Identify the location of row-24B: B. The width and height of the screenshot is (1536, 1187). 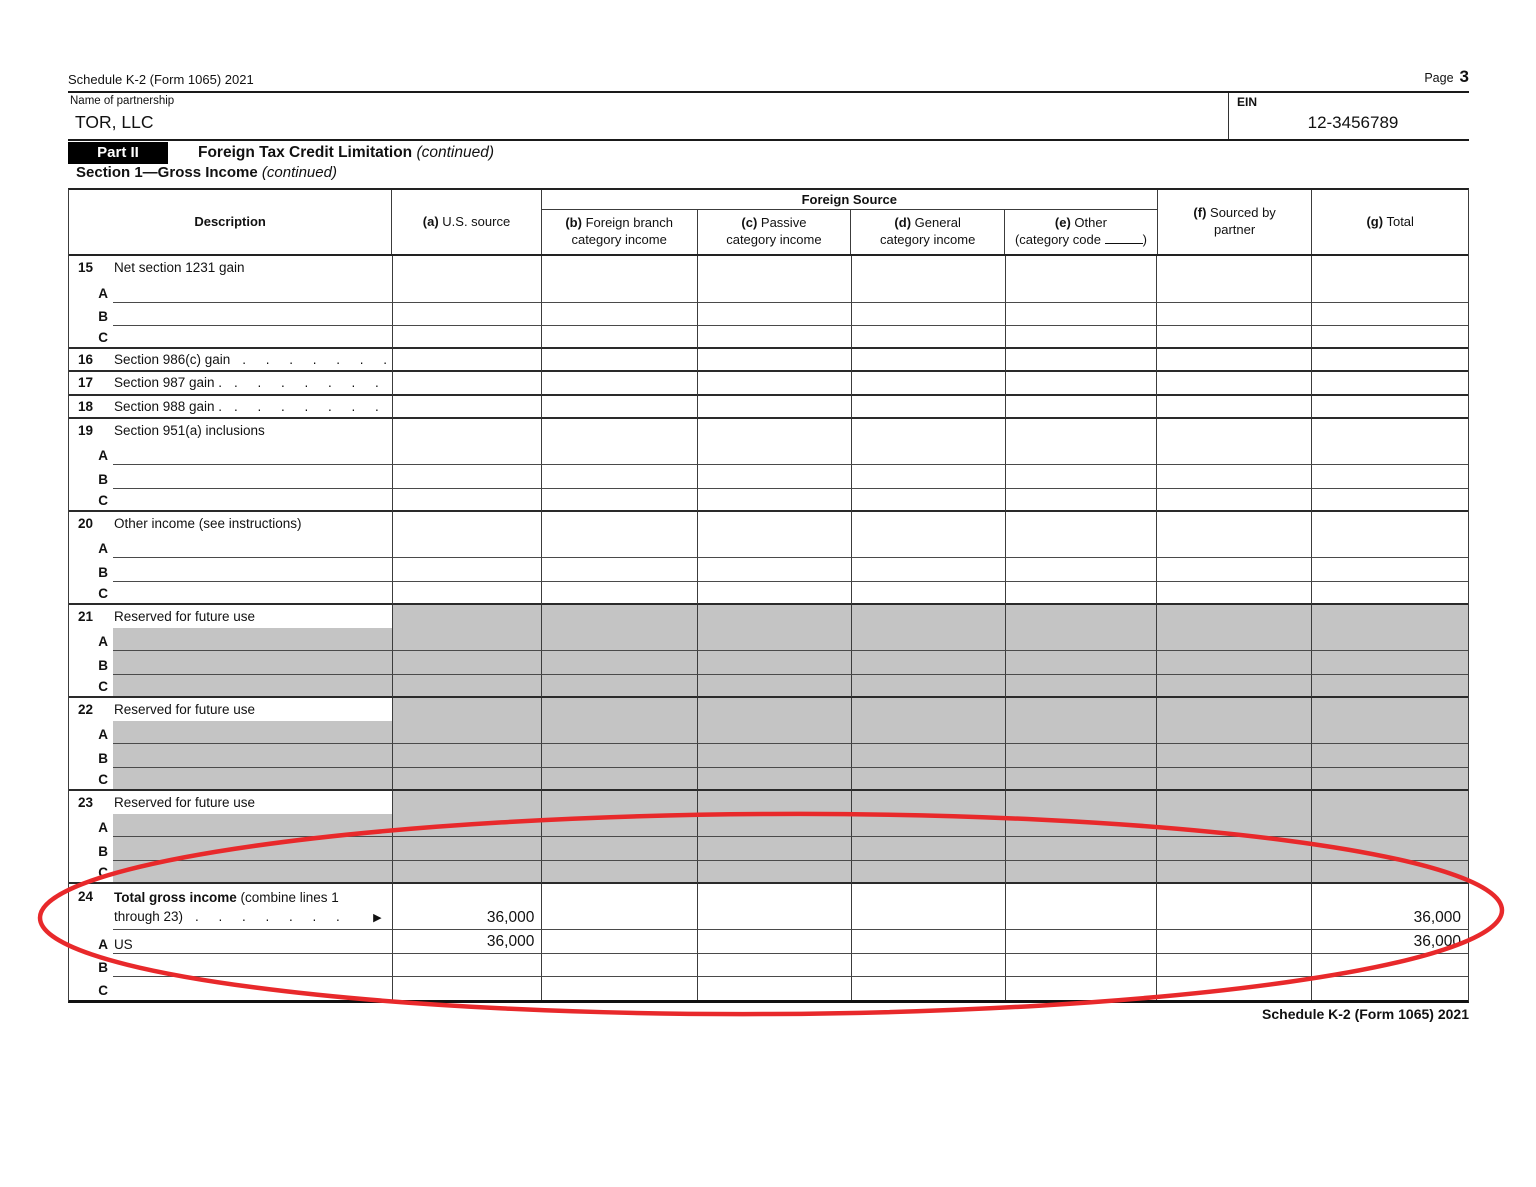
(768, 965).